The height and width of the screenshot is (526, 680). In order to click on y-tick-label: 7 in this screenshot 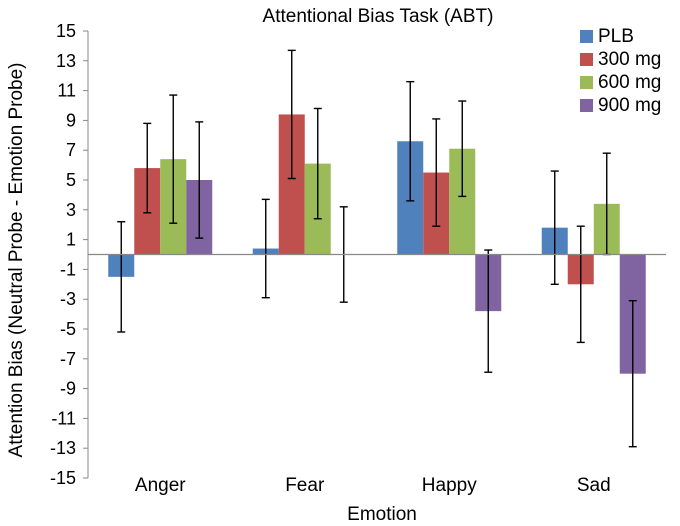, I will do `click(71, 150)`.